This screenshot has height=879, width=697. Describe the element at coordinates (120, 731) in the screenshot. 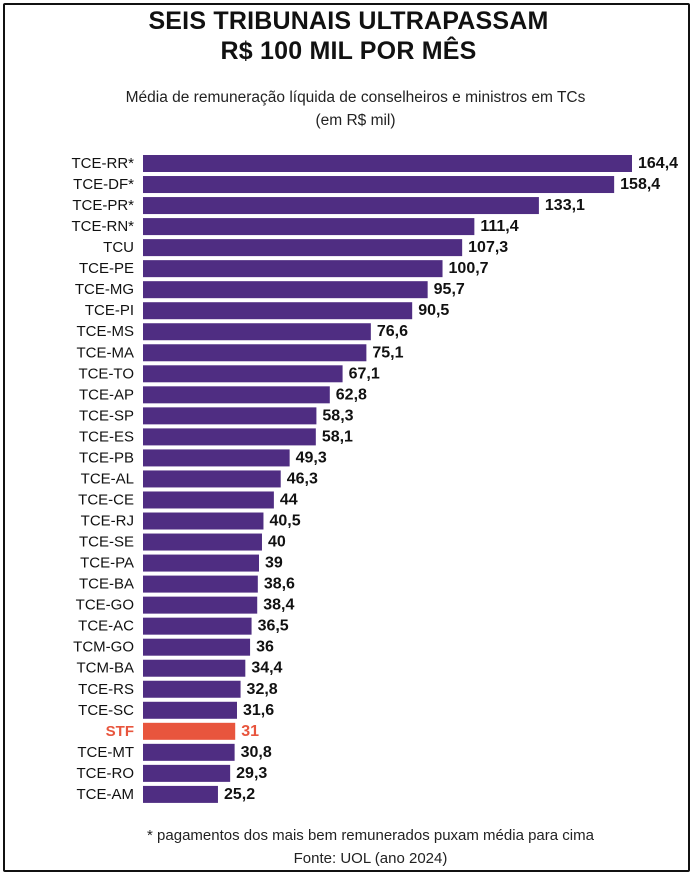

I see `category-label: STF` at that location.